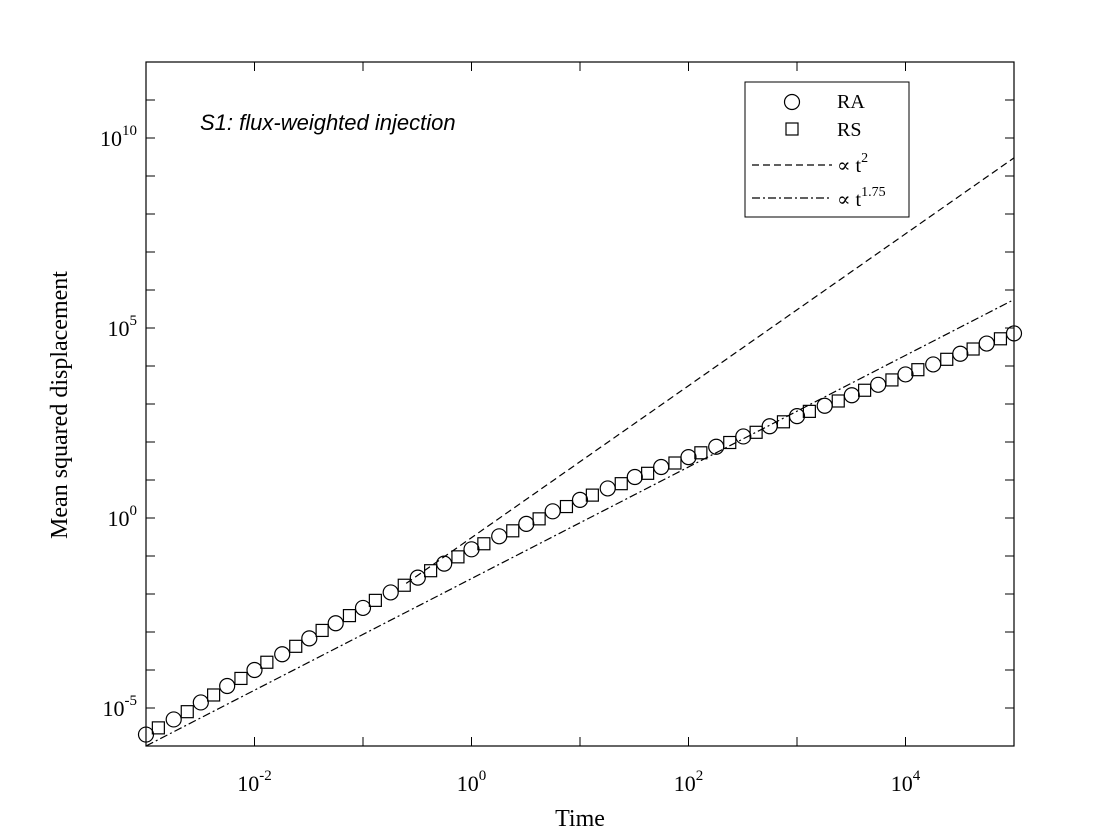 The height and width of the screenshot is (840, 1120). I want to click on legend-label-ra: RA, so click(851, 102).